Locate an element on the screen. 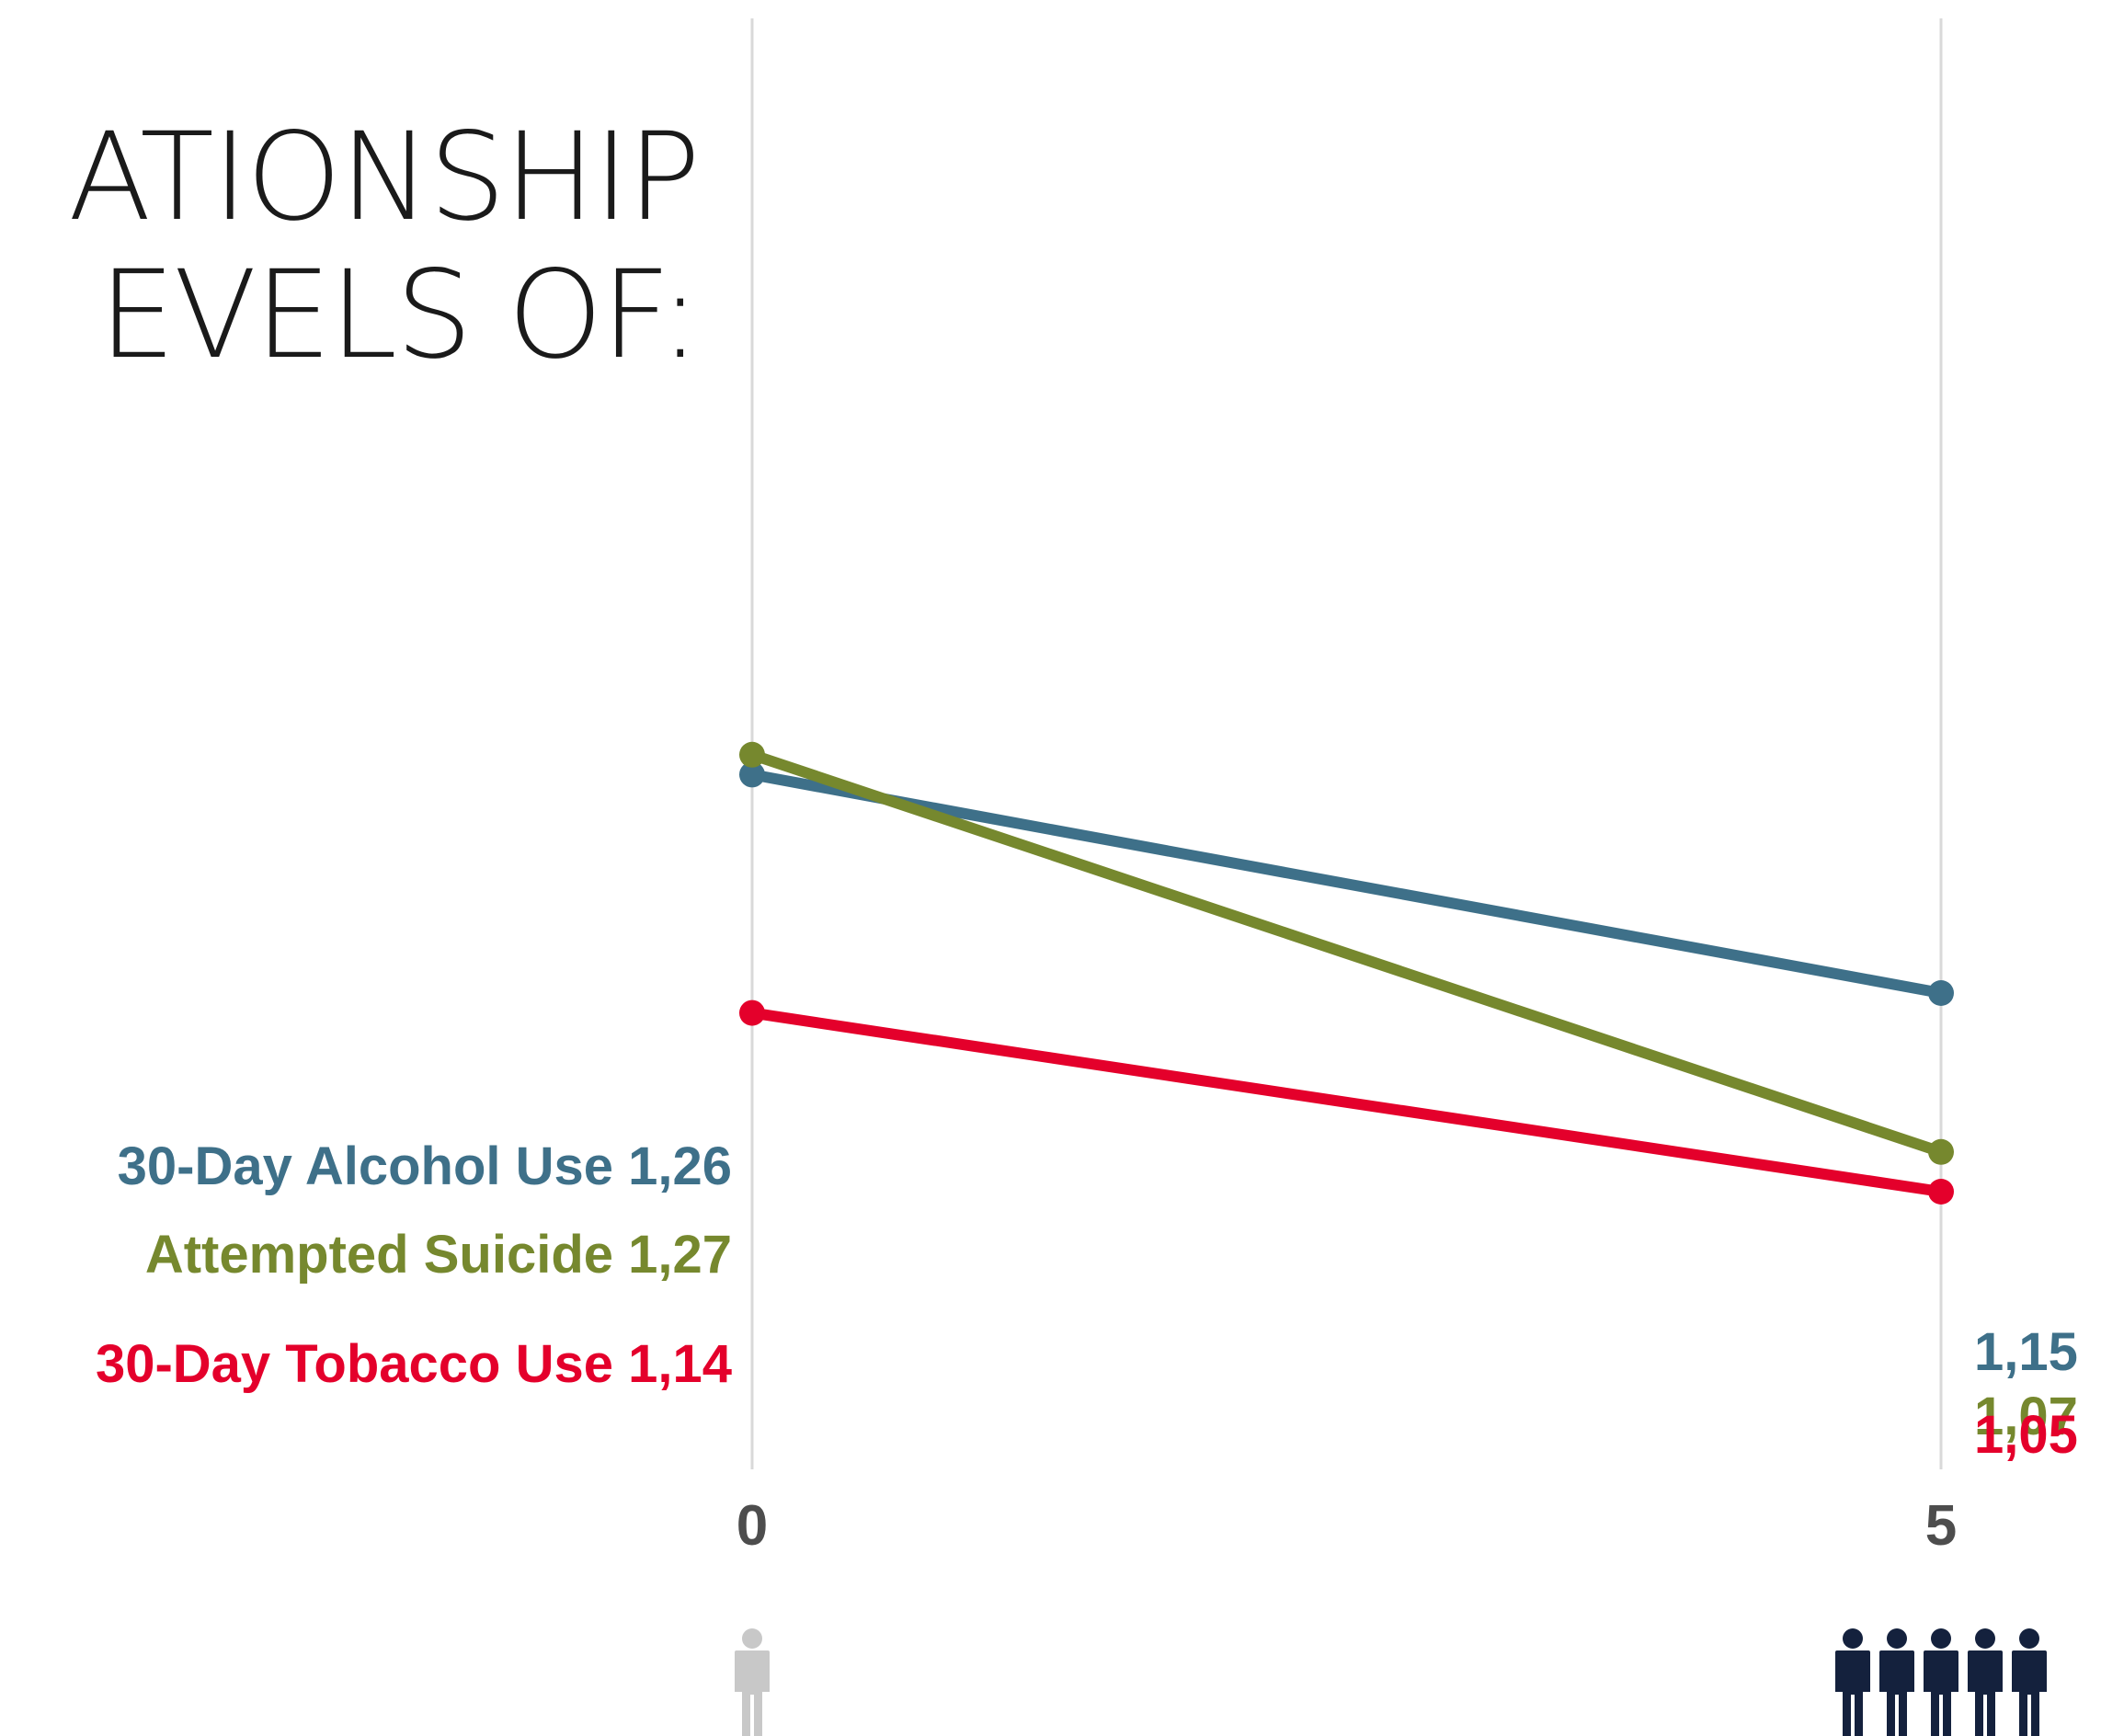 The width and height of the screenshot is (2101, 1736). series-label-left-0: 30-Day Alcohol Use 1,26 is located at coordinates (425, 1166).